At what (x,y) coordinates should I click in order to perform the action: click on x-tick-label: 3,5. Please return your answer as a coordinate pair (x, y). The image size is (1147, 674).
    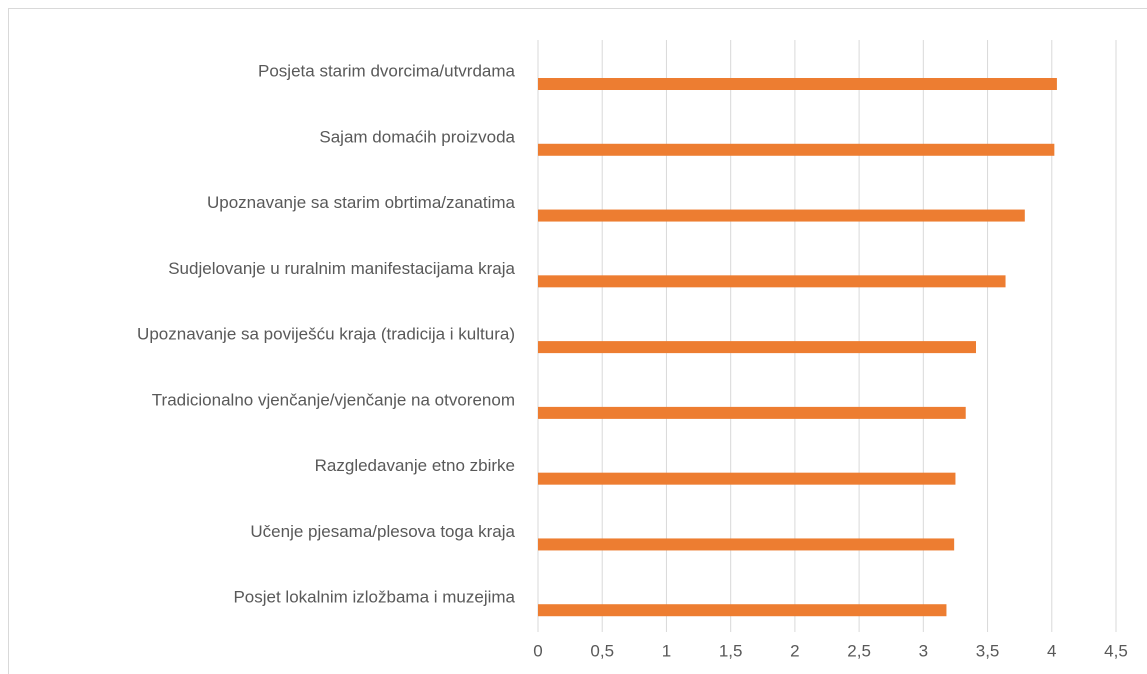
    Looking at the image, I should click on (988, 650).